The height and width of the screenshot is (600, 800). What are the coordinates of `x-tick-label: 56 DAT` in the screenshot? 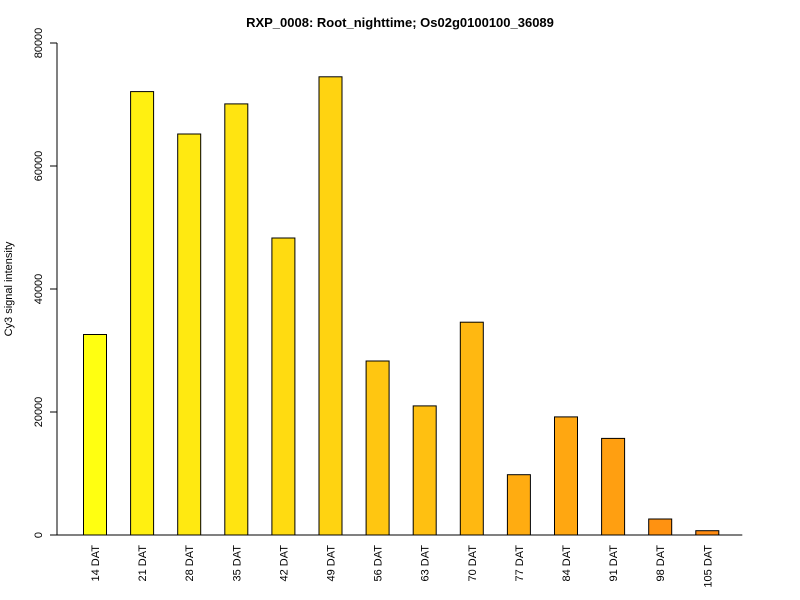 It's located at (379, 563).